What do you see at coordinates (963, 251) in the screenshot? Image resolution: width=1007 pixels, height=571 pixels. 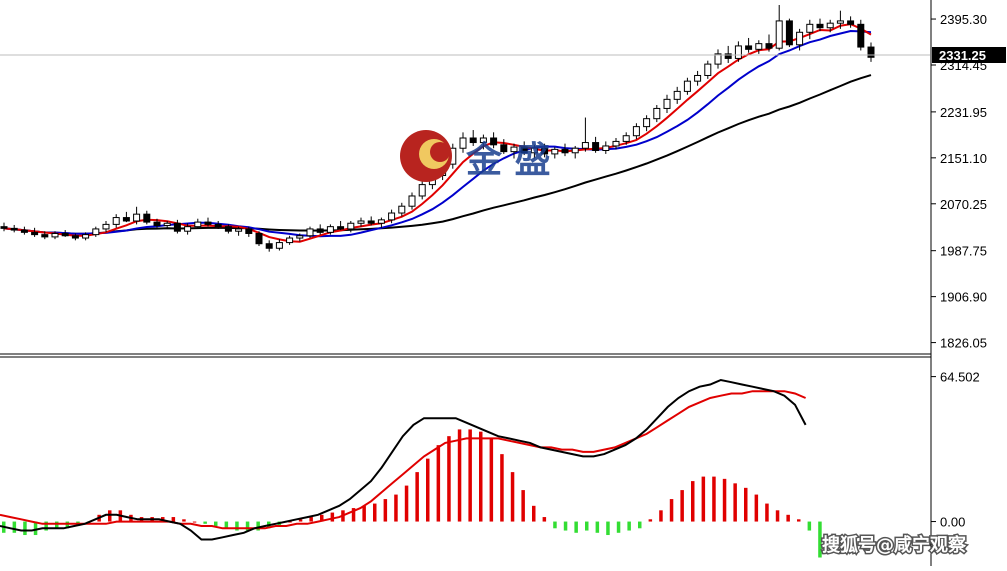 I see `price-tick-label: 1987.75` at bounding box center [963, 251].